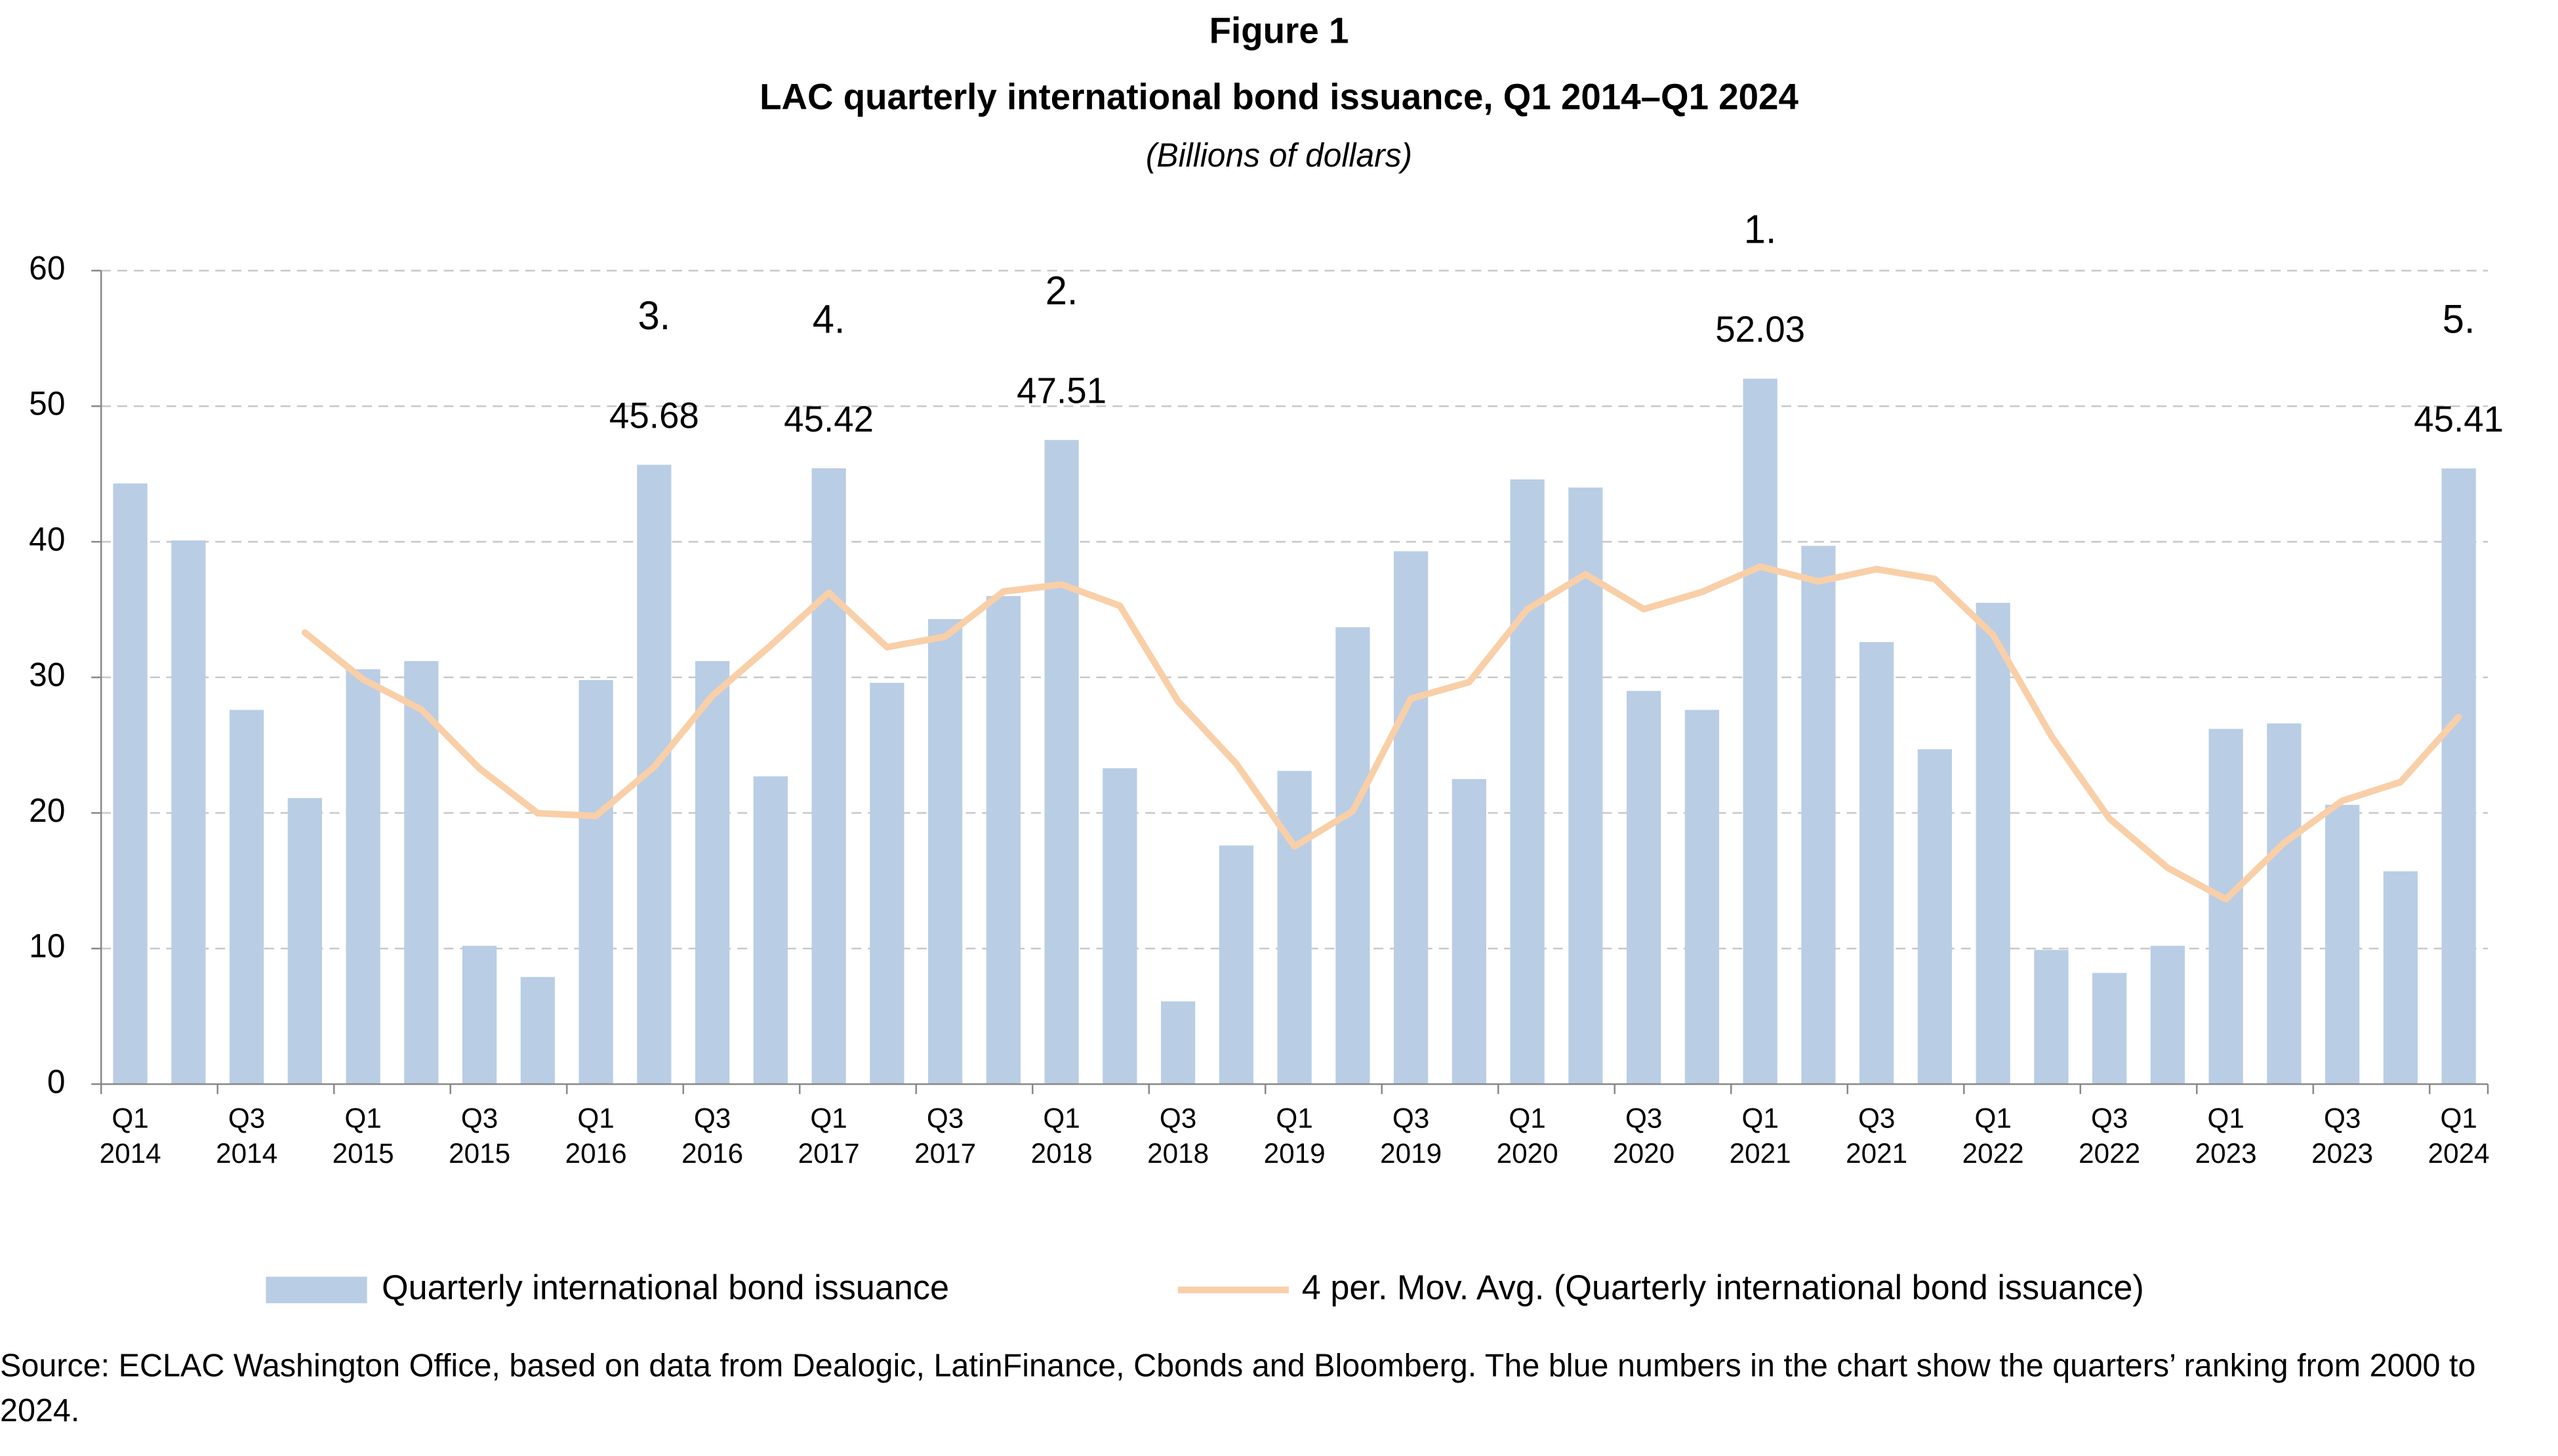  I want to click on x-tick-label: Q1 2023, so click(2226, 1136).